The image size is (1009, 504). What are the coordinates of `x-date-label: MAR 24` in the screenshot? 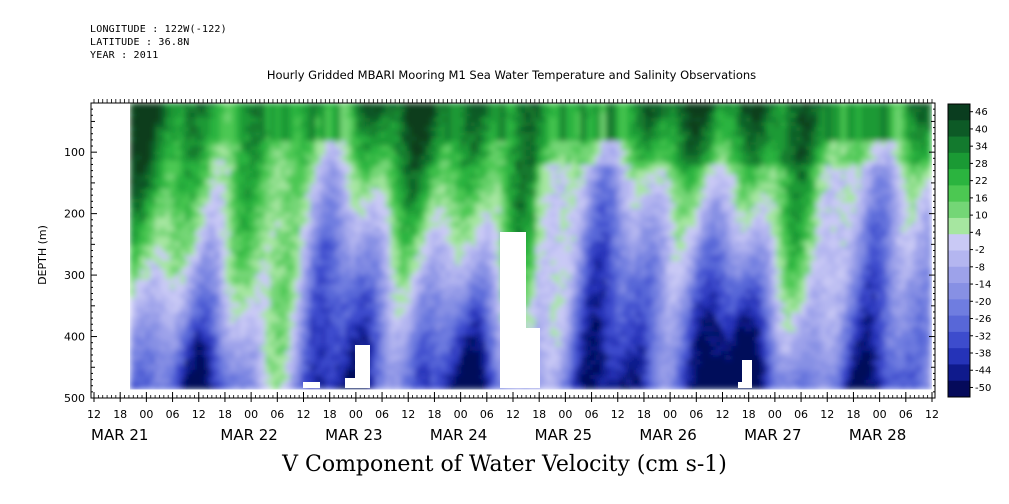 It's located at (458, 435).